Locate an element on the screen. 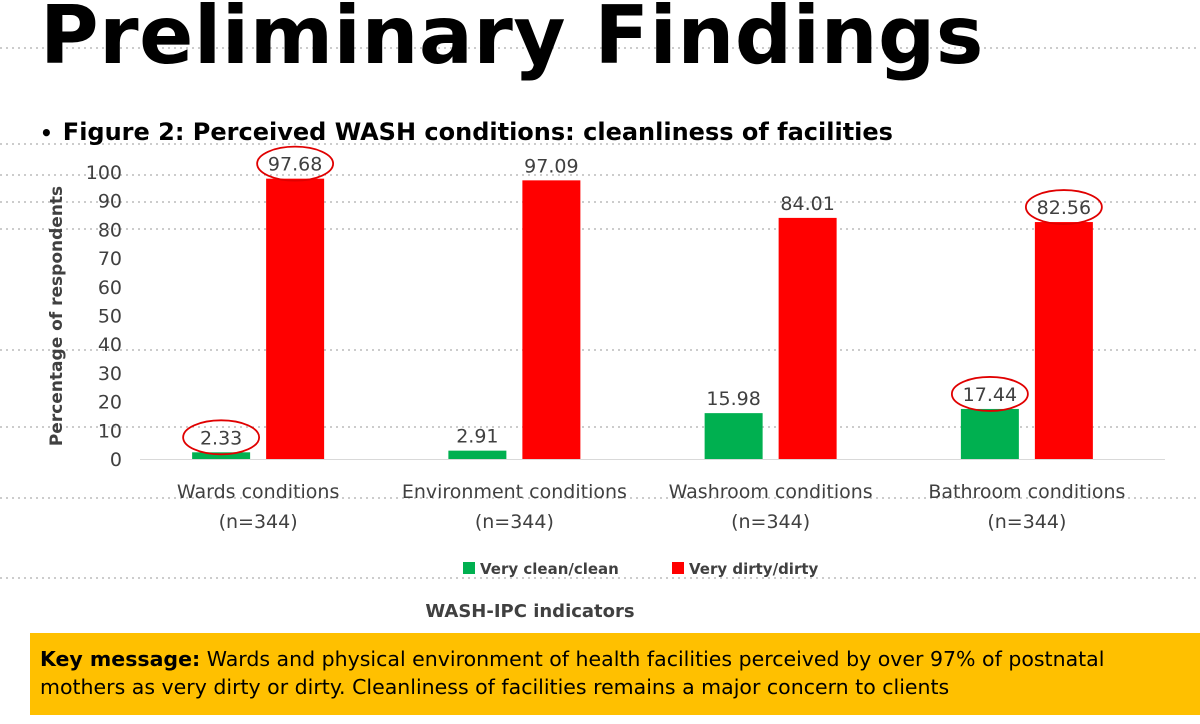 This screenshot has height=724, width=1200. y-tick-label: 30 is located at coordinates (110, 374).